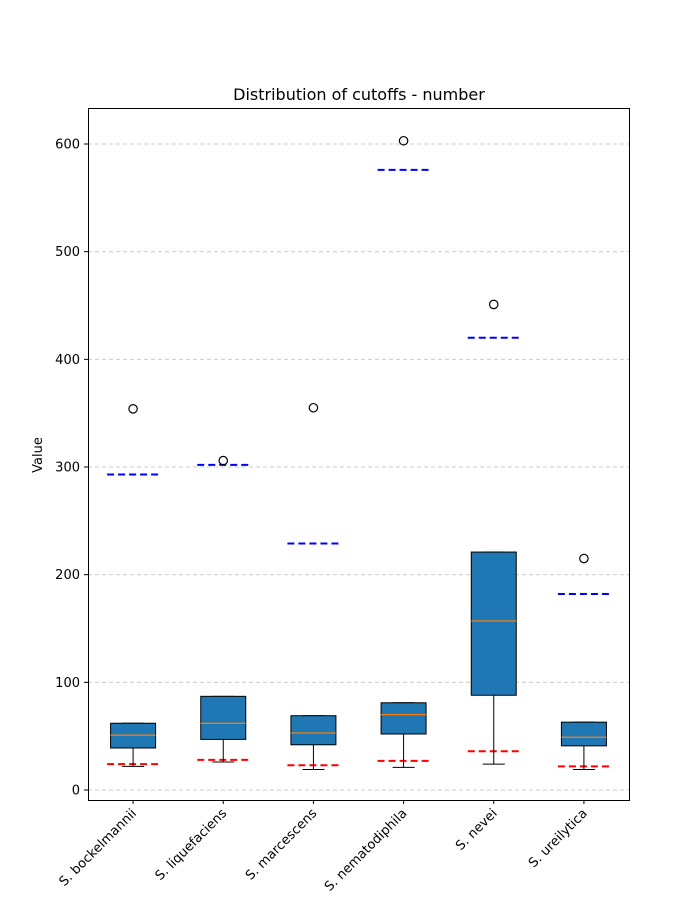 The height and width of the screenshot is (900, 700). Describe the element at coordinates (67, 360) in the screenshot. I see `y-tick-label: 400` at that location.